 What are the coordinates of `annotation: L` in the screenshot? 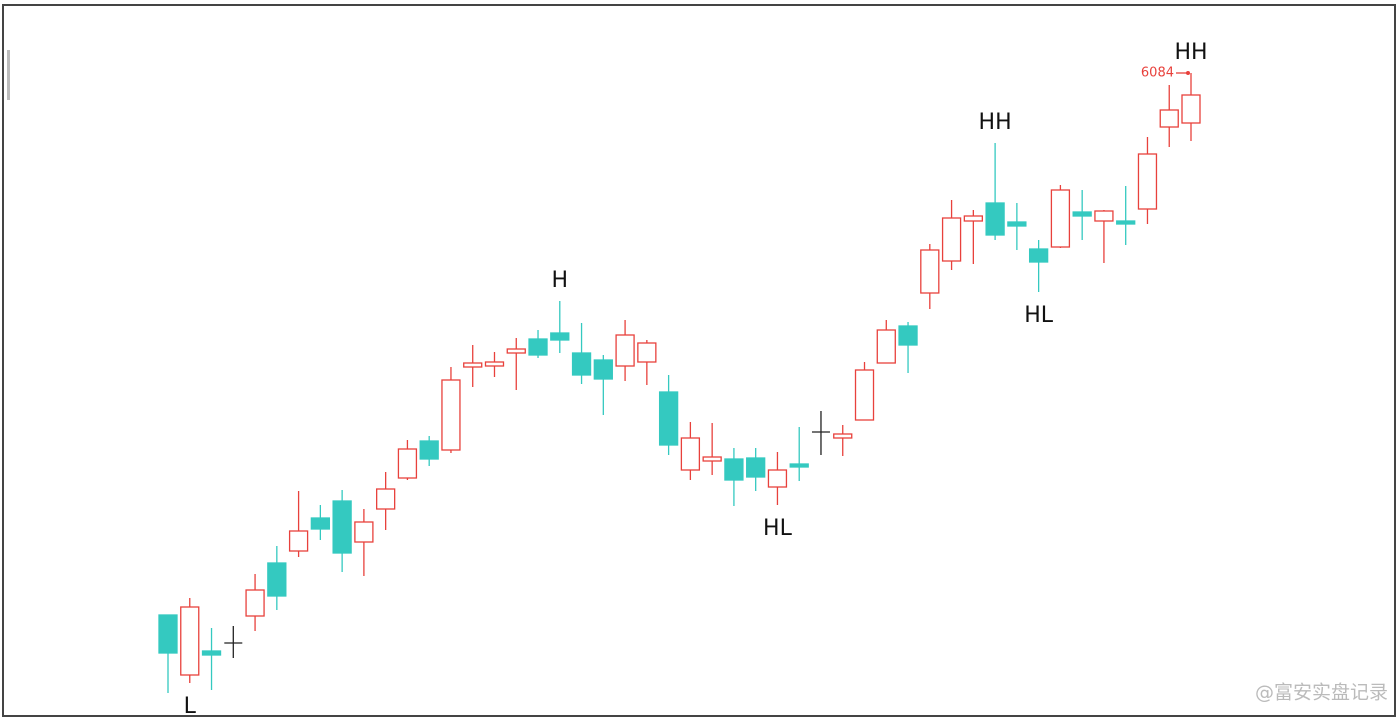 It's located at (190, 706).